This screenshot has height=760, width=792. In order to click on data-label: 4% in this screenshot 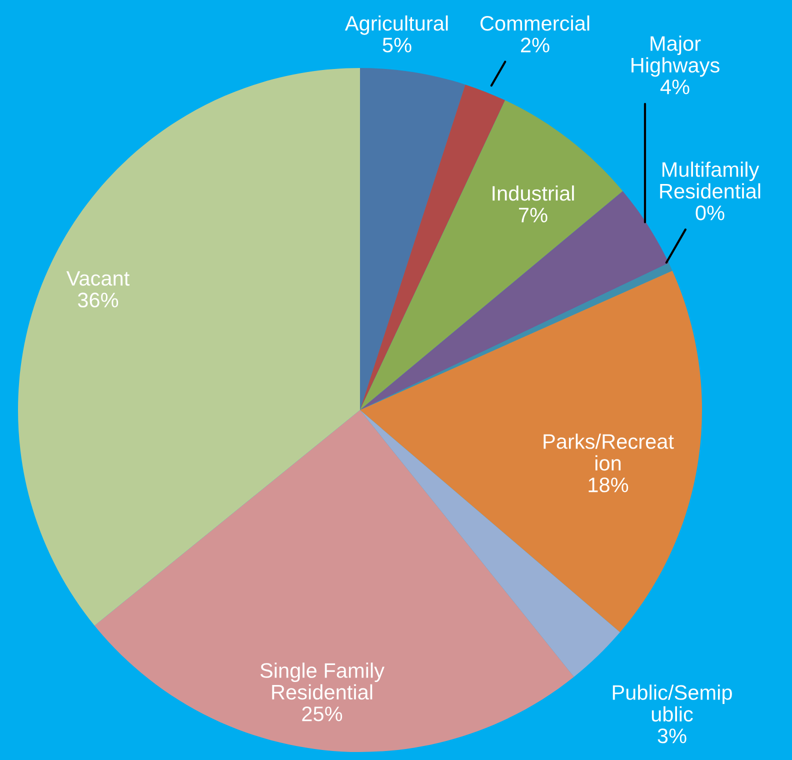, I will do `click(675, 87)`.